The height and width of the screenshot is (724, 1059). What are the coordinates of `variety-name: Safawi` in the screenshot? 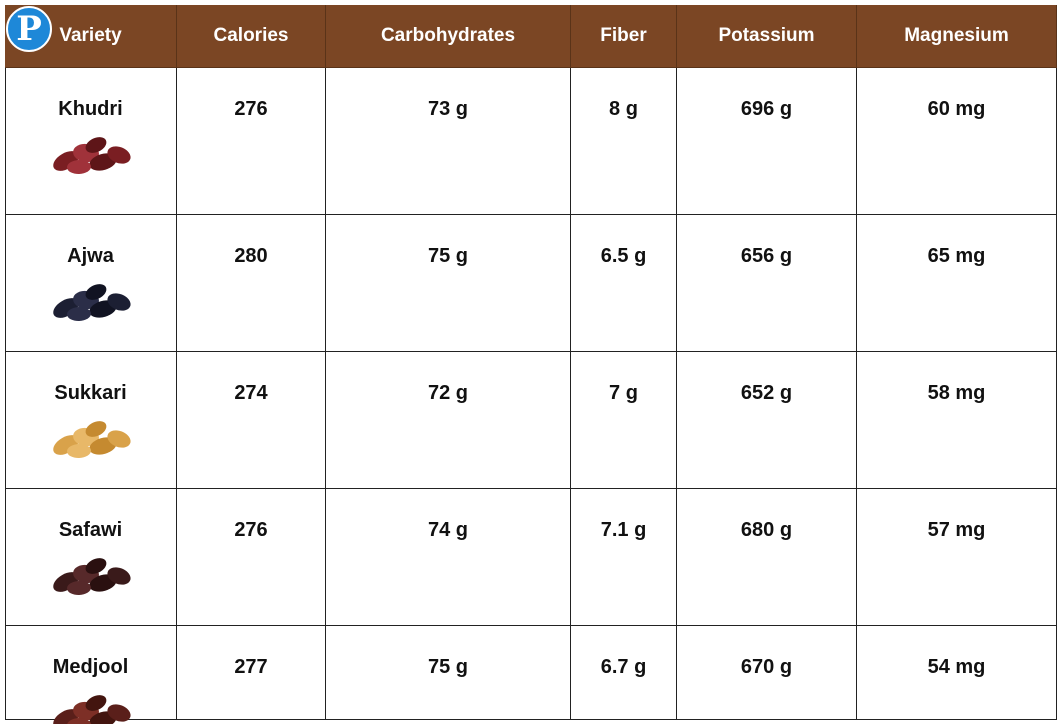 It's located at (90, 530).